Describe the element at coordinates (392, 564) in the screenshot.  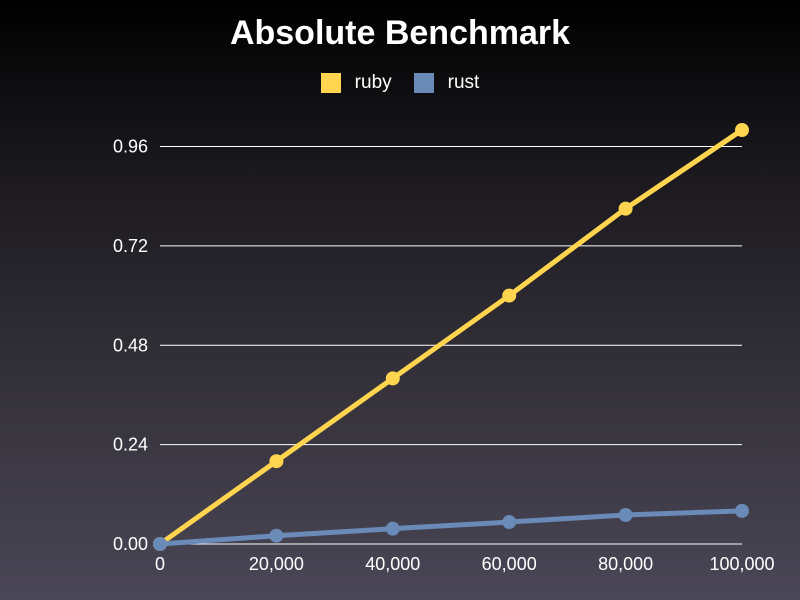
I see `x-tick-label: 40,000` at that location.